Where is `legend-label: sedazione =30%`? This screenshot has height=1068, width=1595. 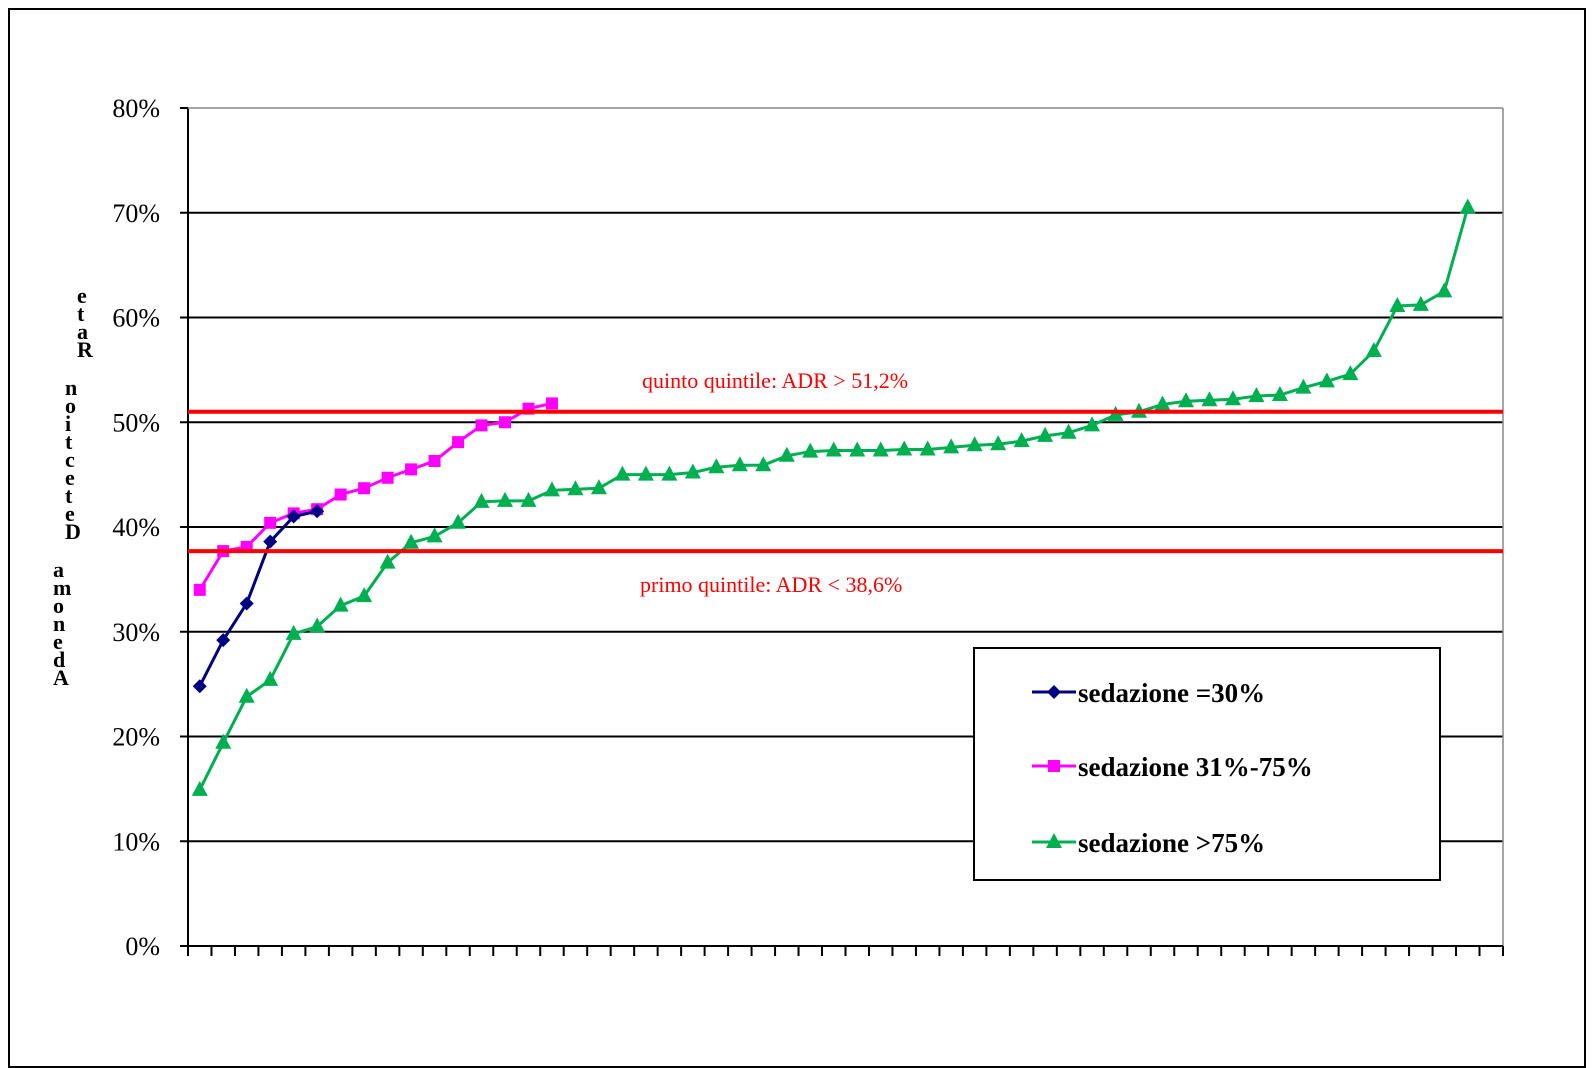
legend-label: sedazione =30% is located at coordinates (1171, 693).